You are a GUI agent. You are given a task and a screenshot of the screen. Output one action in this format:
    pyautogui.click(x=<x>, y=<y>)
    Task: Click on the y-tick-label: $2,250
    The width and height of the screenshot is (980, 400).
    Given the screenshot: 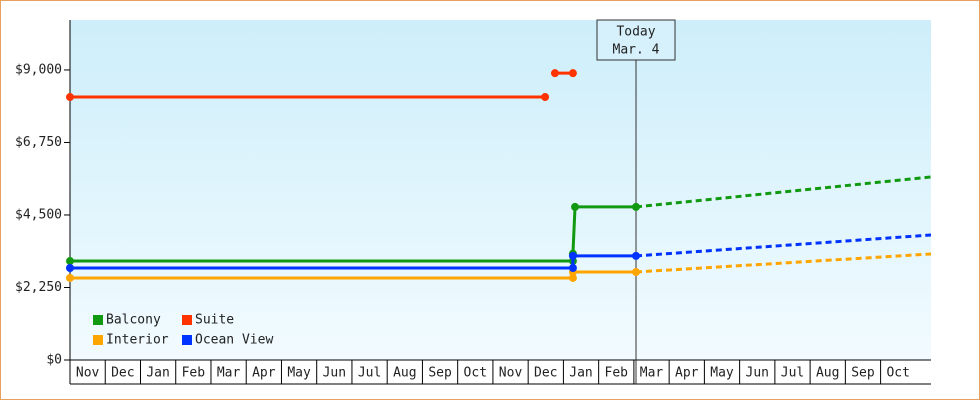 What is the action you would take?
    pyautogui.click(x=38, y=287)
    